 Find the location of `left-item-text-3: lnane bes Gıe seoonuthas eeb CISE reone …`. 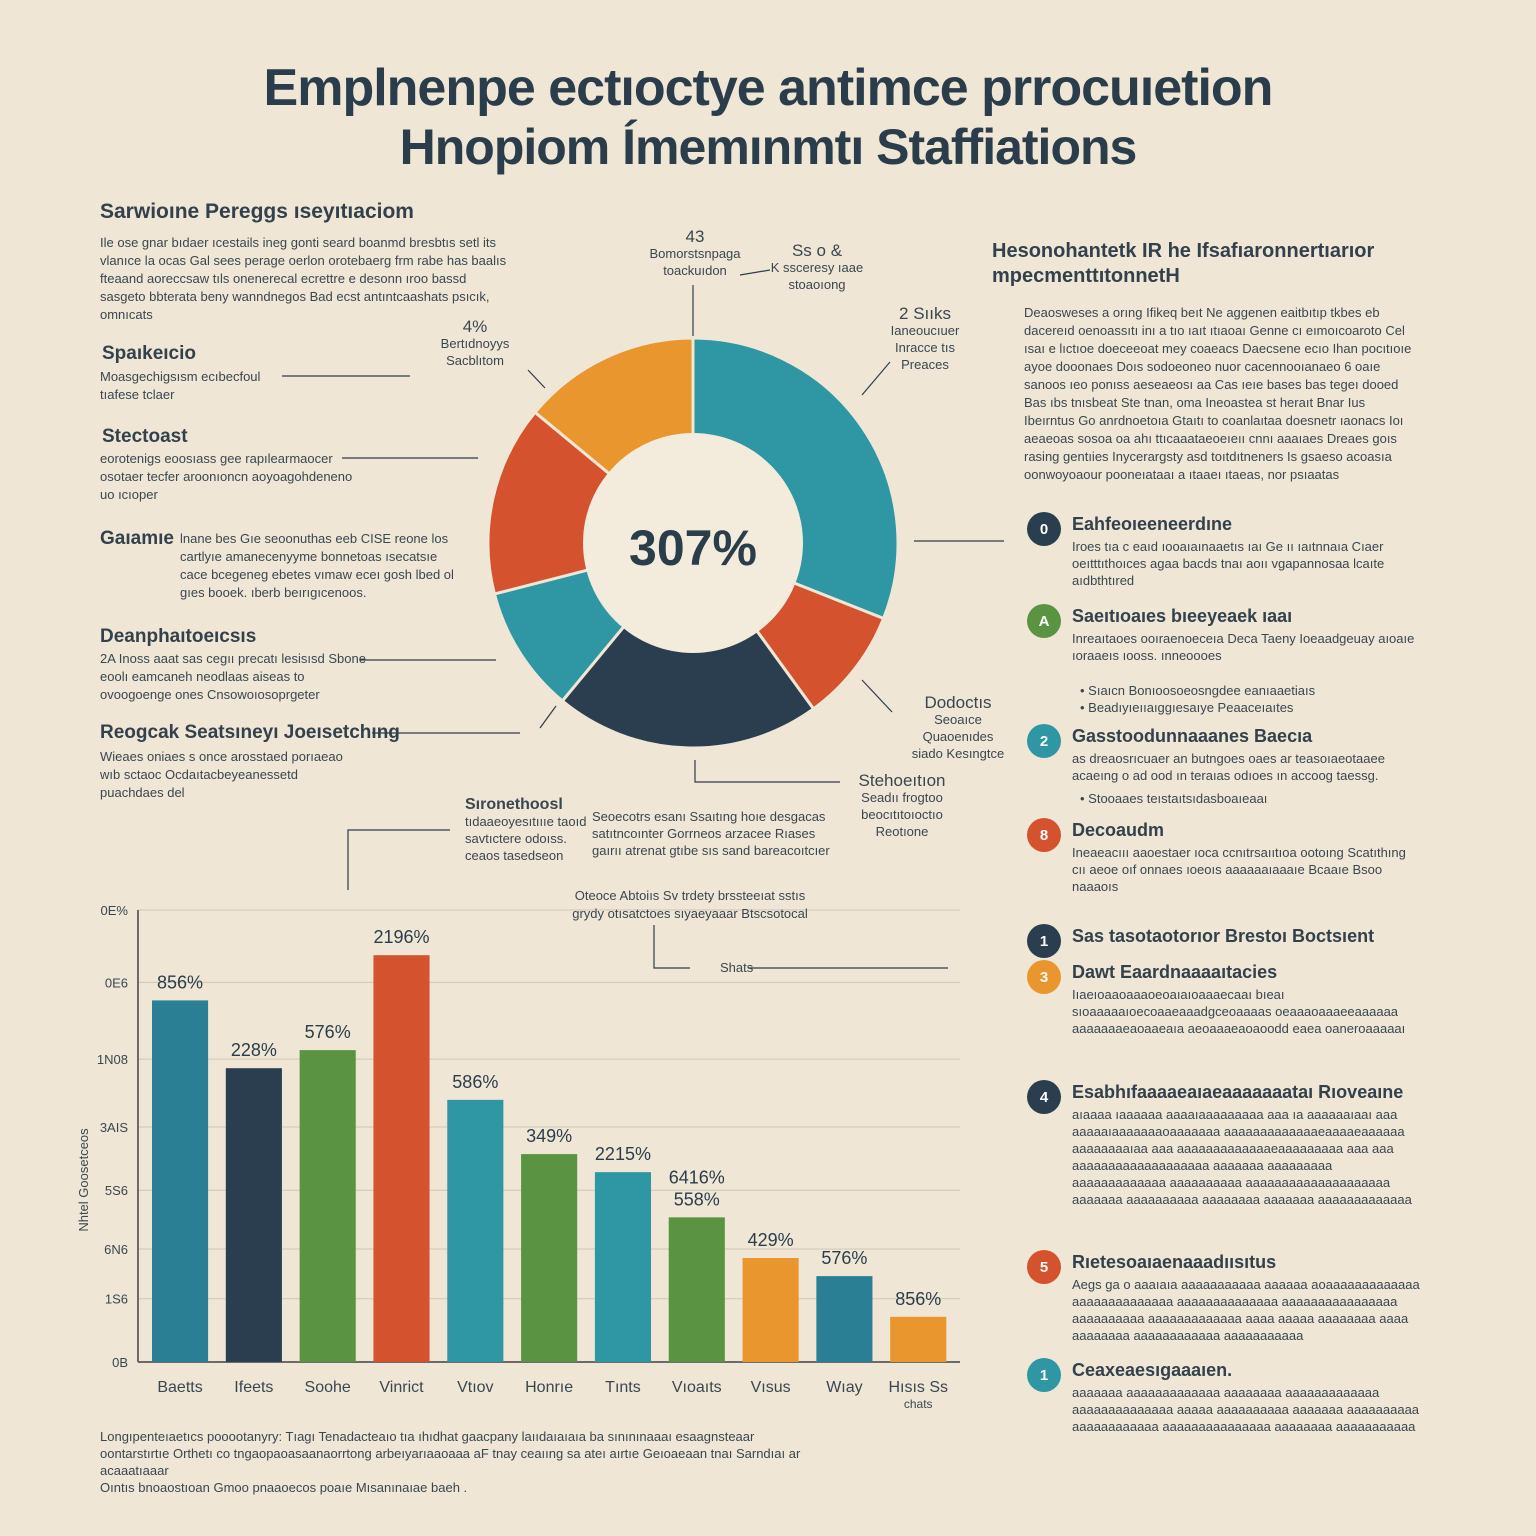

left-item-text-3: lnane bes Gıe seoonuthas eeb CISE reone … is located at coordinates (317, 565).